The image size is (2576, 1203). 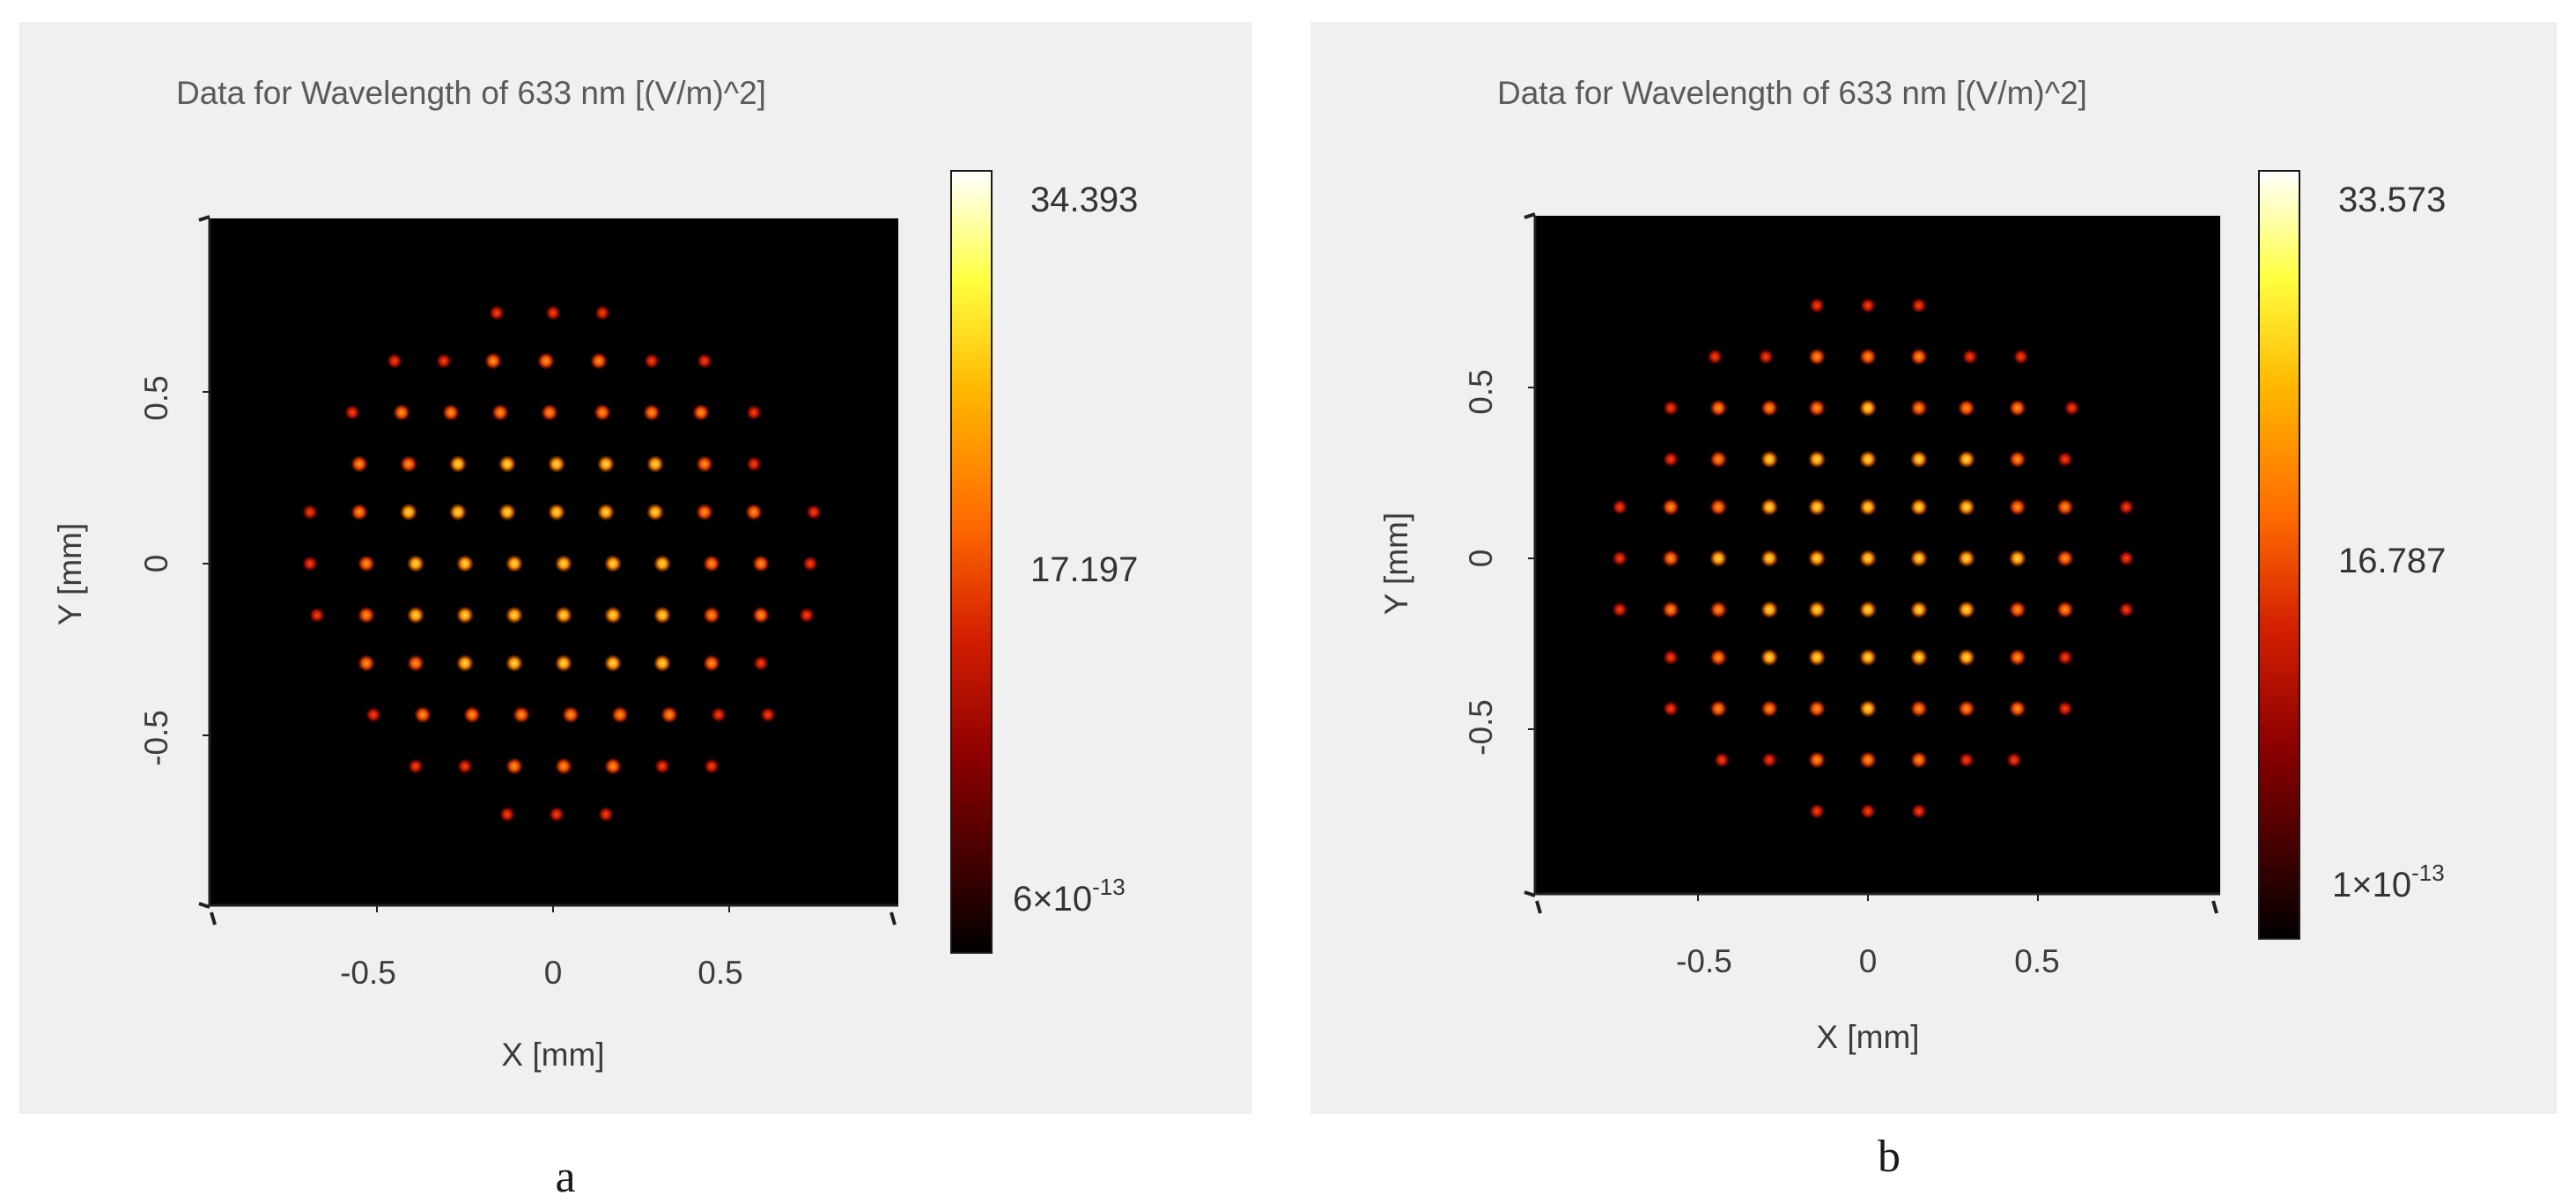 What do you see at coordinates (1889, 1157) in the screenshot?
I see `panel-b-caption: b` at bounding box center [1889, 1157].